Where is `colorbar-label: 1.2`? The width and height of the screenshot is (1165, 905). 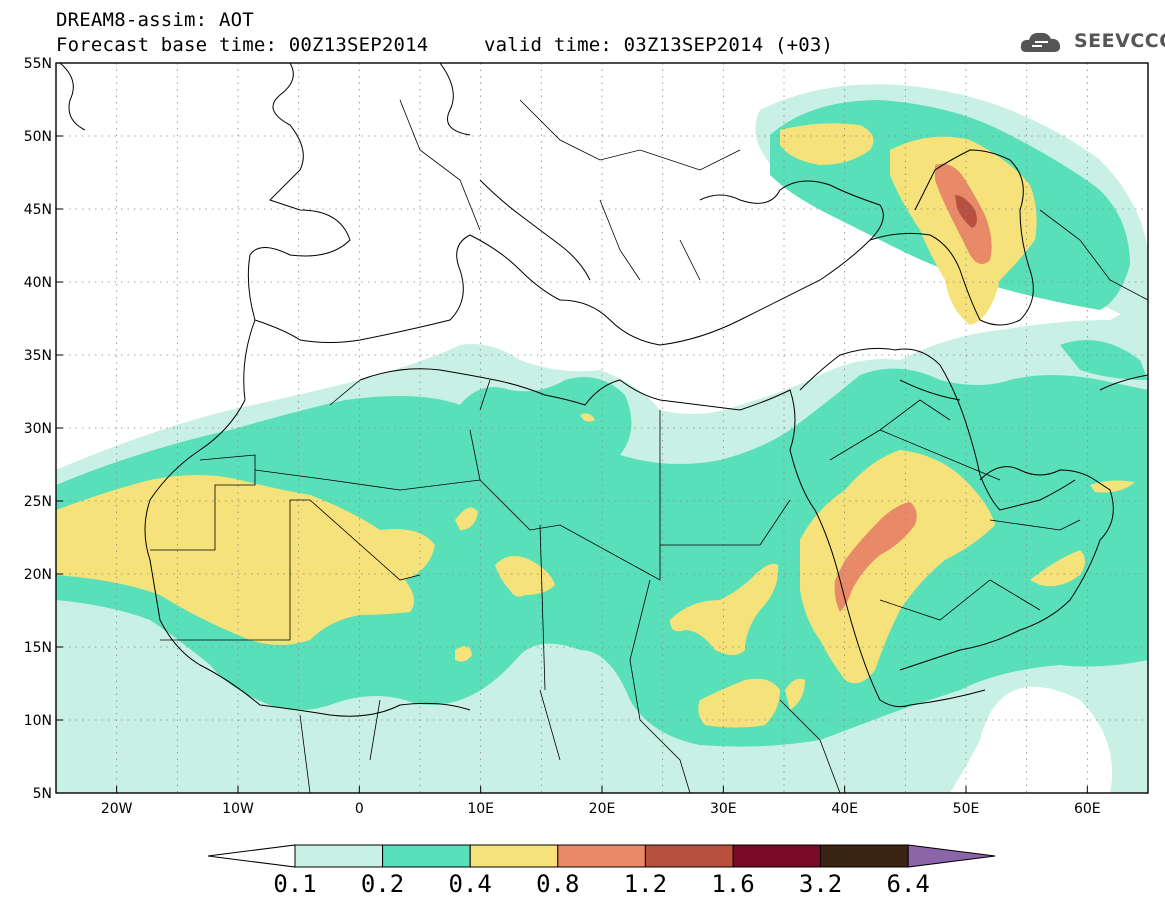
colorbar-label: 1.2 is located at coordinates (645, 884).